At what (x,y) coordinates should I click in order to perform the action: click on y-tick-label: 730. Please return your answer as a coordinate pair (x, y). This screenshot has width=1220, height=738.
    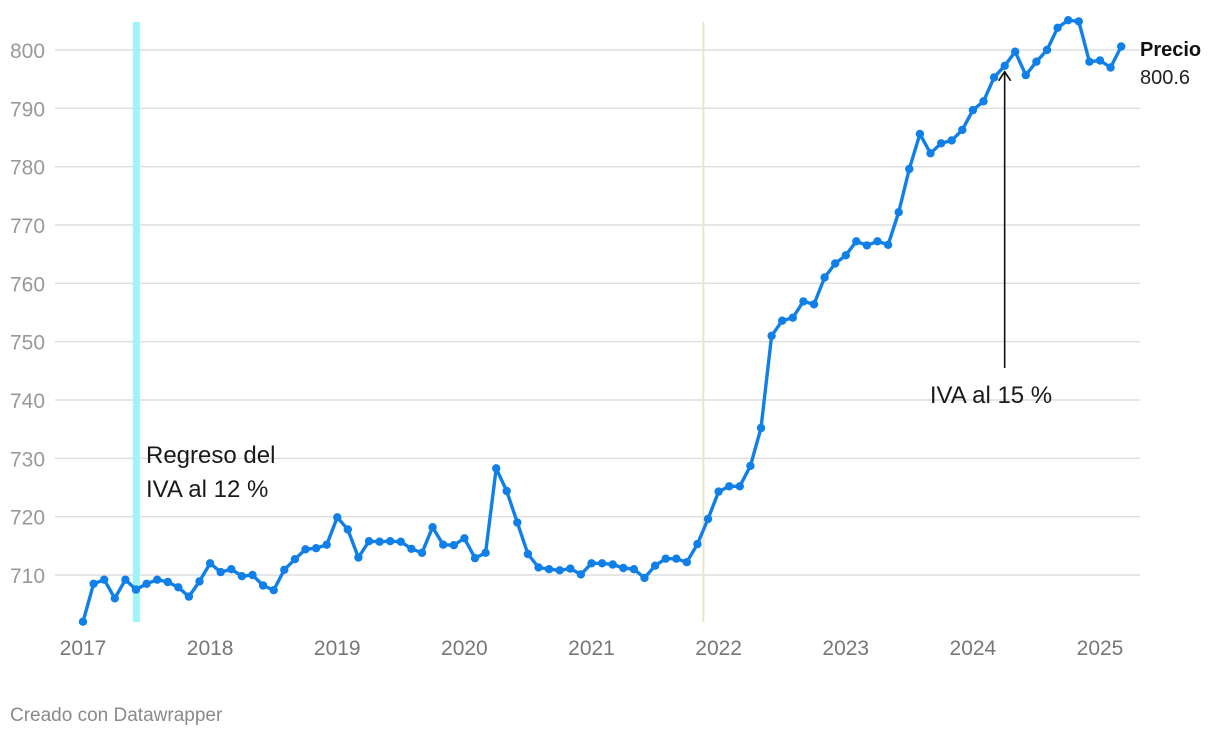
    Looking at the image, I should click on (27, 459).